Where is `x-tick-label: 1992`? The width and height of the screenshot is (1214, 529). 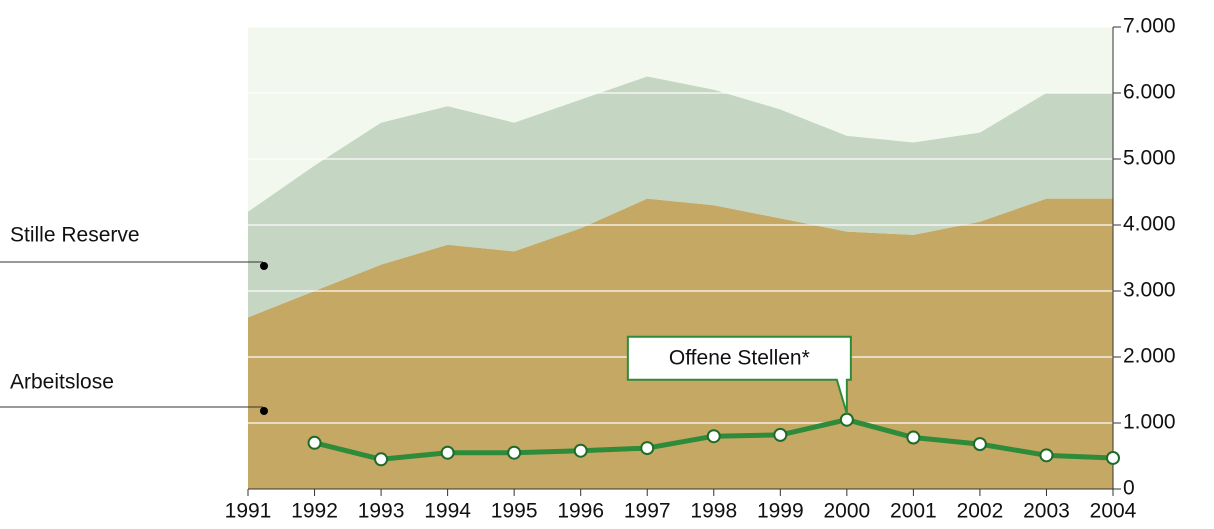
x-tick-label: 1992 is located at coordinates (314, 511).